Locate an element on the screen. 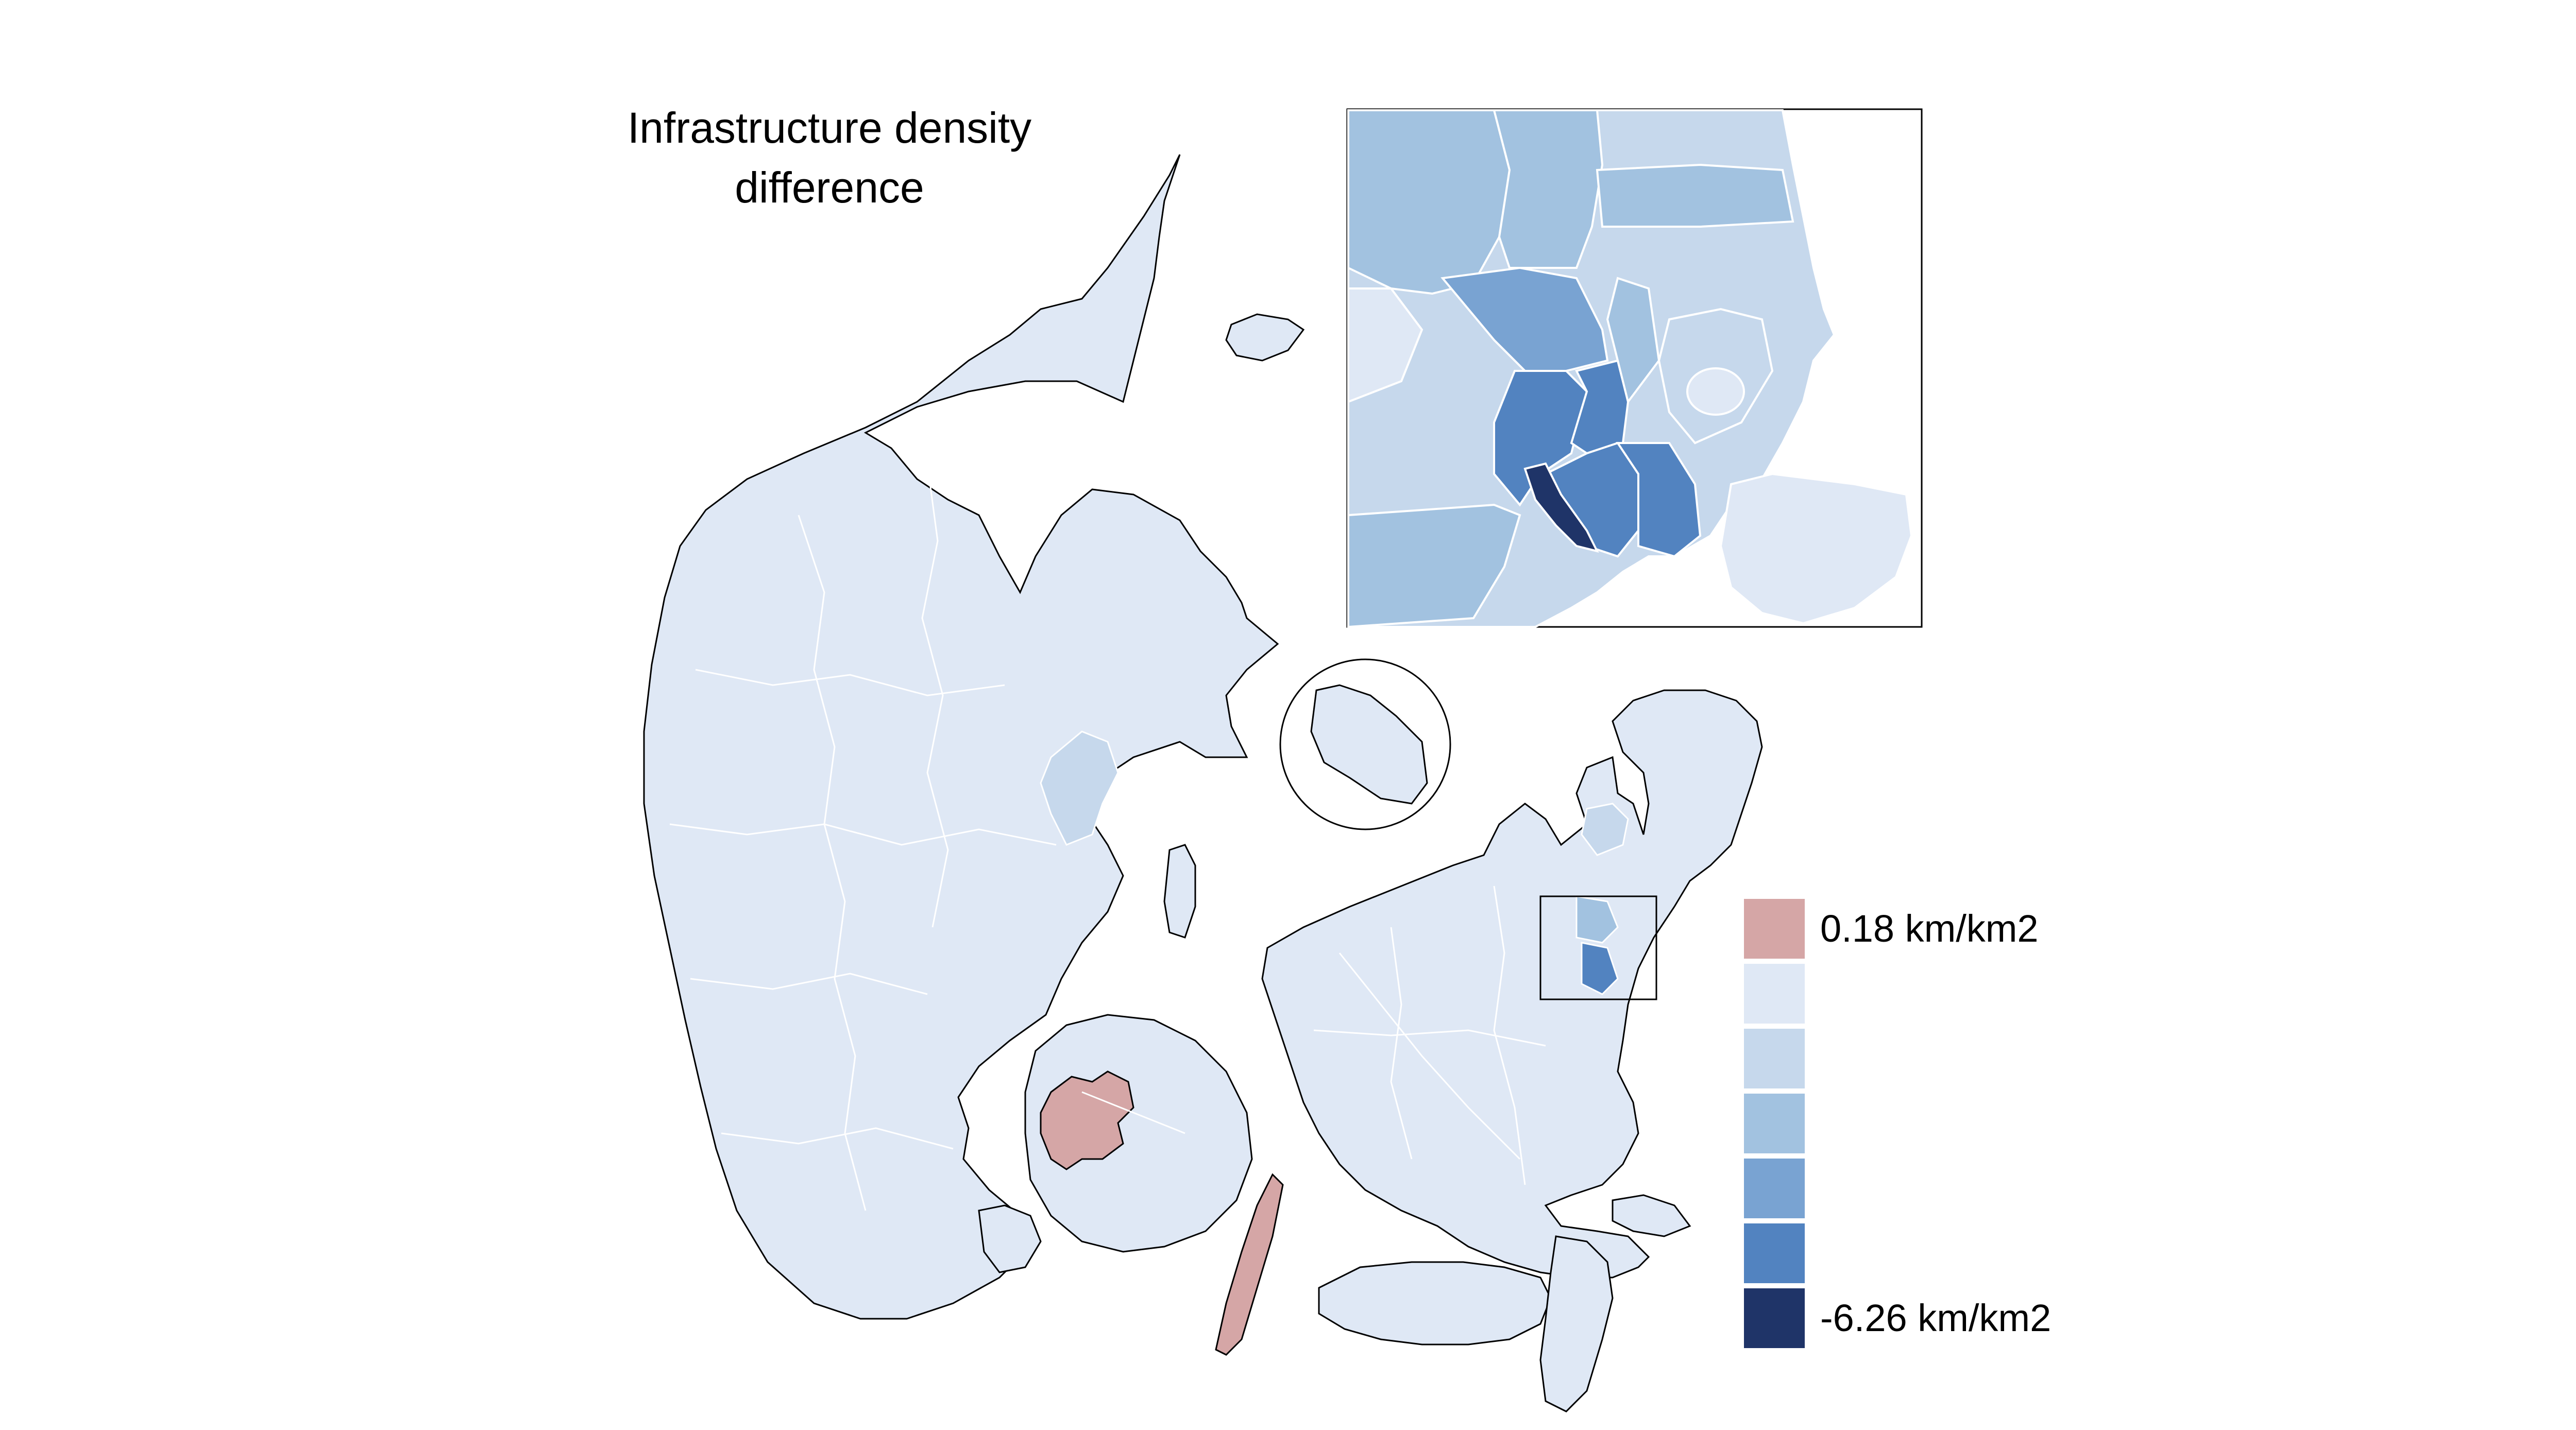 Image resolution: width=2576 pixels, height=1430 pixels. map-title: Infrastructure density difference is located at coordinates (829, 157).